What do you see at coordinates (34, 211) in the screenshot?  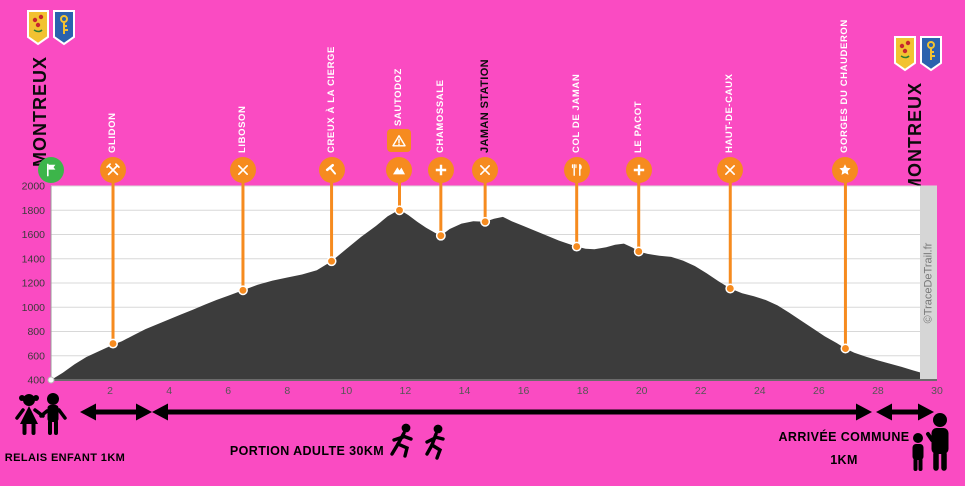 I see `y-tick-label: 1800` at bounding box center [34, 211].